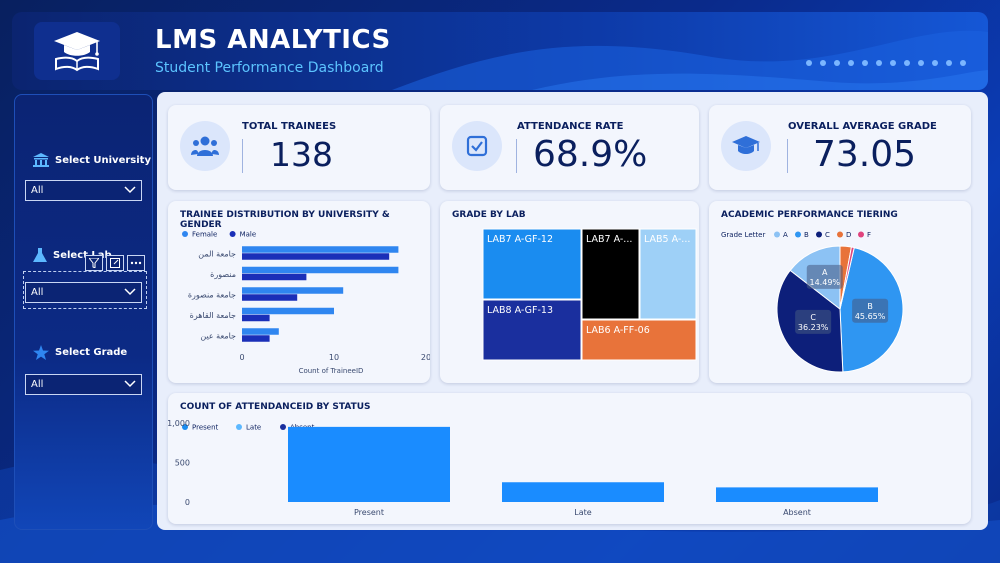 The width and height of the screenshot is (1000, 563). Describe the element at coordinates (369, 512) in the screenshot. I see `x-tick-label: Present` at that location.